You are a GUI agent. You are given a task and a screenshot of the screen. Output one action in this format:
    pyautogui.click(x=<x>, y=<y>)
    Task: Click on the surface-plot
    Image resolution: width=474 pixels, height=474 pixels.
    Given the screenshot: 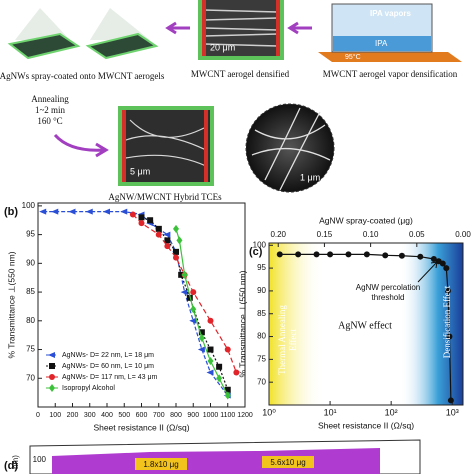 What is the action you would take?
    pyautogui.click(x=225, y=456)
    